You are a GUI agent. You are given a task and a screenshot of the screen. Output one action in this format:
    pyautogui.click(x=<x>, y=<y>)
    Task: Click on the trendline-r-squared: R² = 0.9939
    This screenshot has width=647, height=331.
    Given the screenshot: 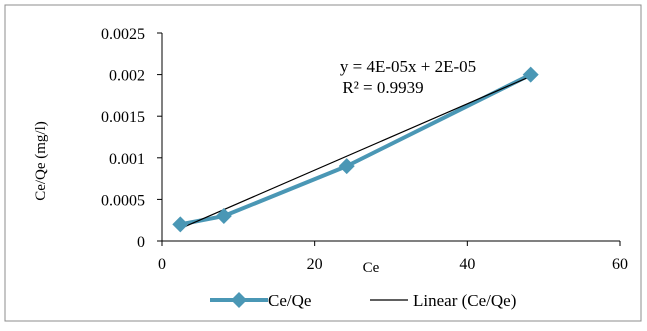 What is the action you would take?
    pyautogui.click(x=382, y=87)
    